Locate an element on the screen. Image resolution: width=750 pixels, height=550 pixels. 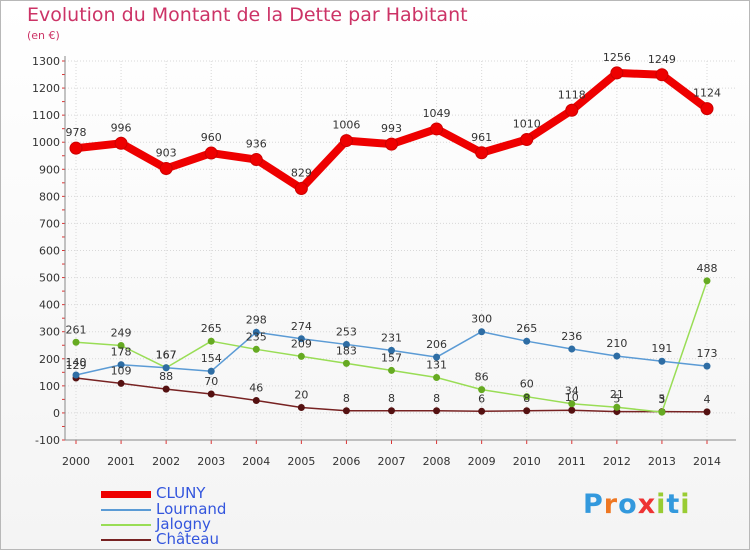
data-label: 209 is located at coordinates (301, 343).